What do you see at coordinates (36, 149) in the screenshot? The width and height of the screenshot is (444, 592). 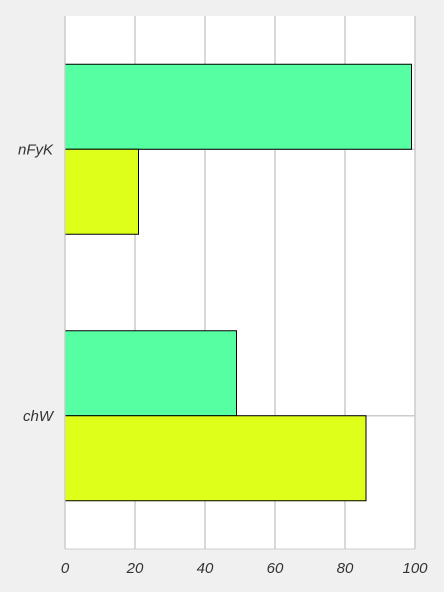 I see `y-tick-label: nFyK` at bounding box center [36, 149].